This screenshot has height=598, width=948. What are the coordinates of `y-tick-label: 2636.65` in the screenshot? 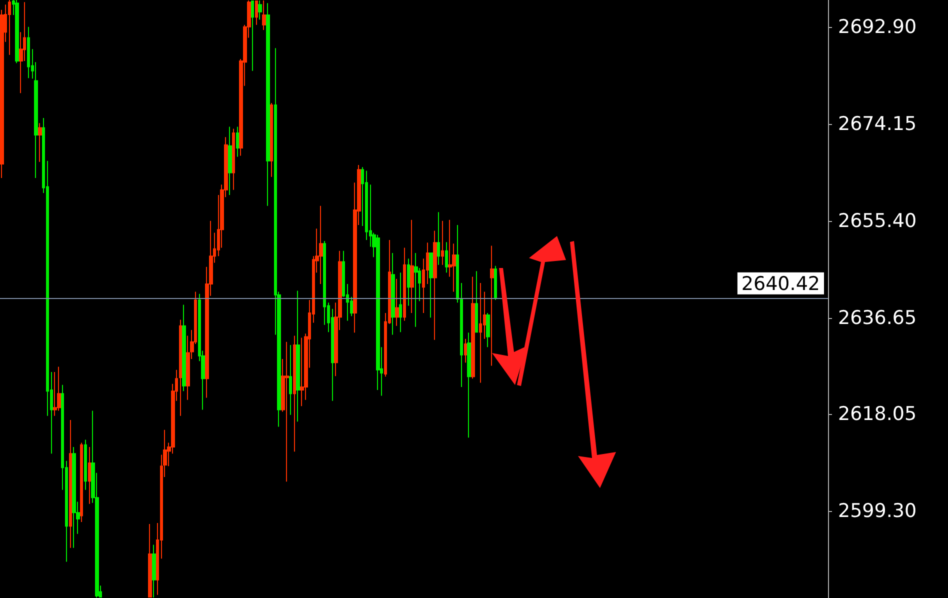 It's located at (877, 317).